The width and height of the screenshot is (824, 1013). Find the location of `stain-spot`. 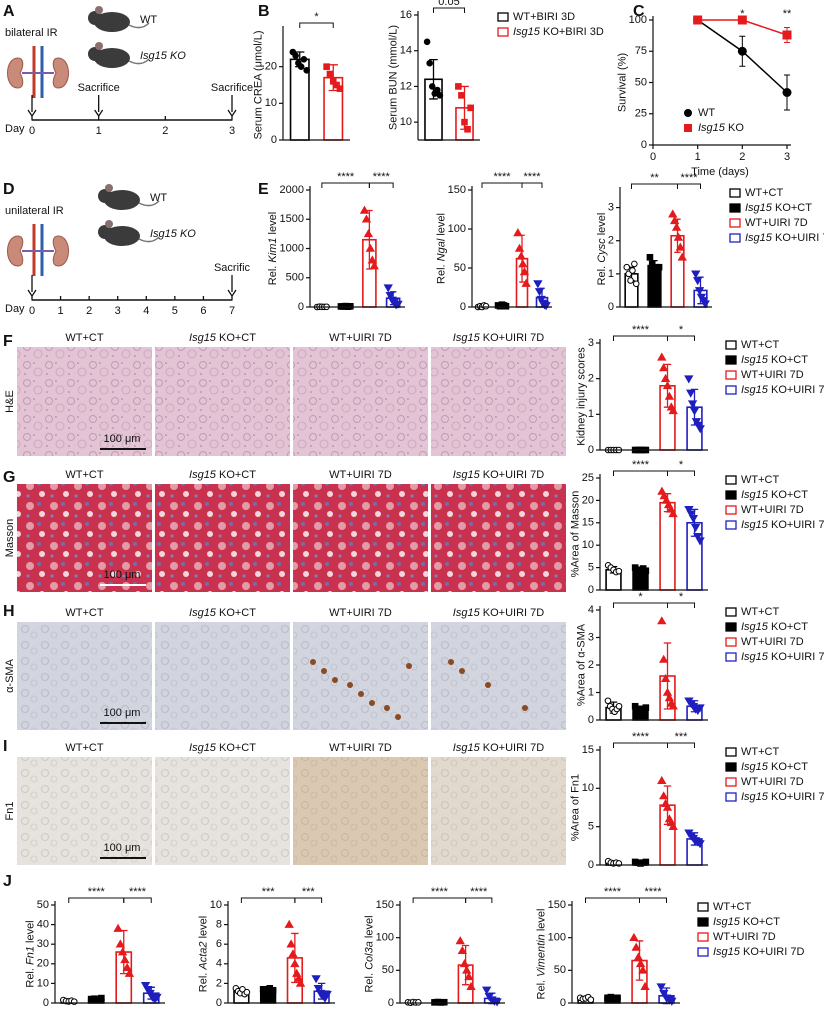

stain-spot is located at coordinates (350, 685).